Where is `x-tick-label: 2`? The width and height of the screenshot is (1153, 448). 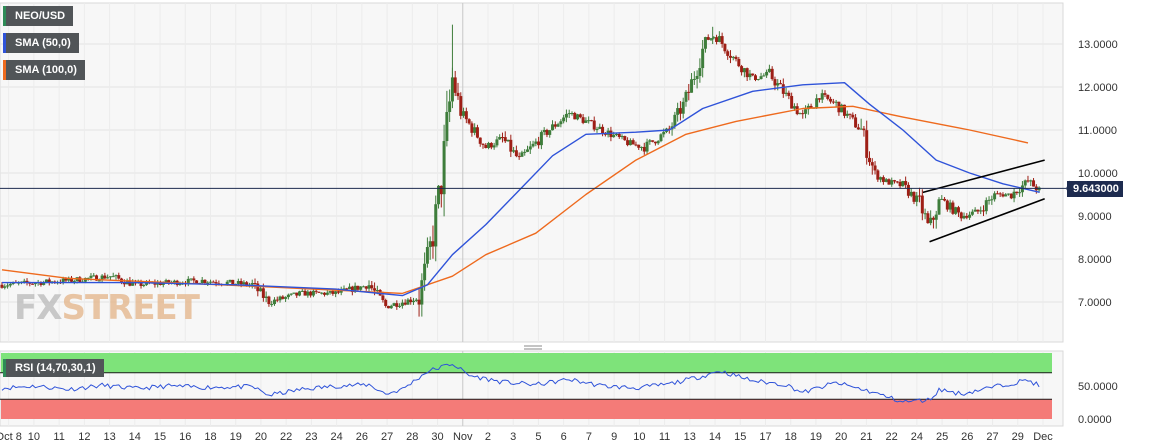 x-tick-label: 2 is located at coordinates (488, 437).